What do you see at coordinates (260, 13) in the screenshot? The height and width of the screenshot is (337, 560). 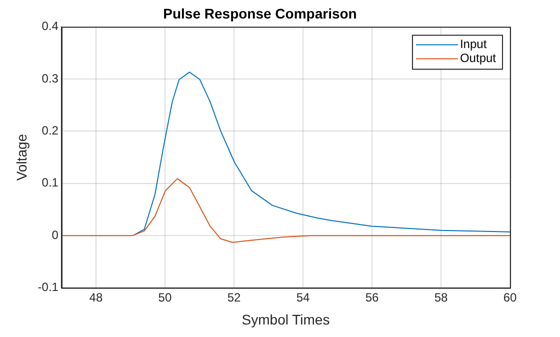 I see `chart-title: Pulse Response Comparison` at bounding box center [260, 13].